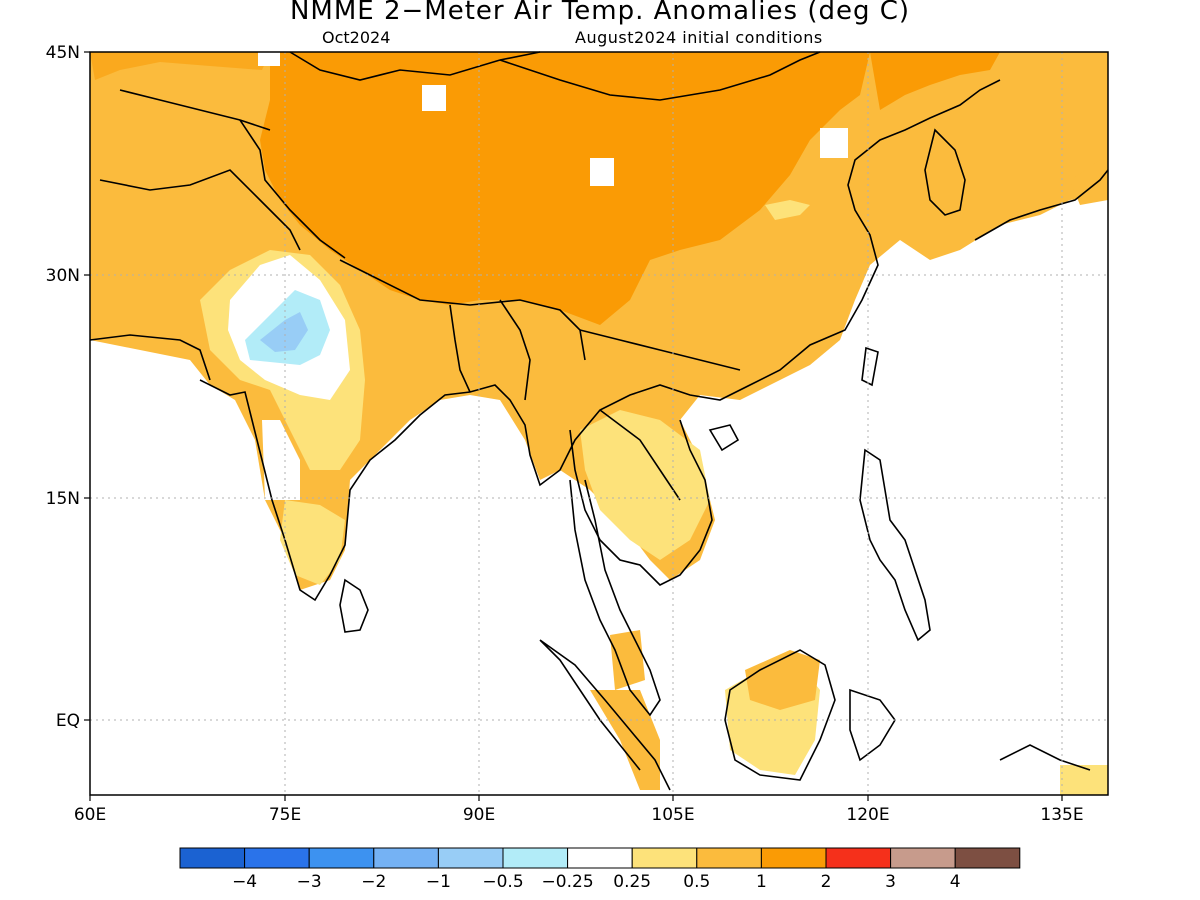 The width and height of the screenshot is (1200, 900). Describe the element at coordinates (374, 882) in the screenshot. I see `colorbar-label: −2` at that location.